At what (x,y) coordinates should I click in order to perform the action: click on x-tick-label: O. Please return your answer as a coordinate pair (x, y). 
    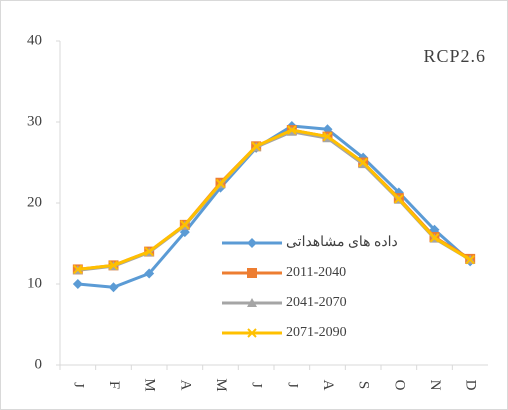
    Looking at the image, I should click on (399, 385).